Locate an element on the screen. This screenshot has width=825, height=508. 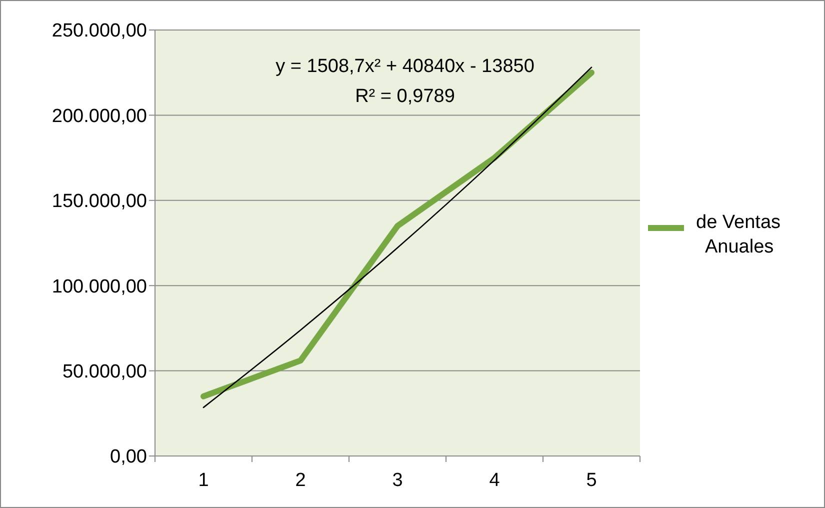
annotation: y = 1508,7x² + 40840x - 13850 is located at coordinates (405, 66).